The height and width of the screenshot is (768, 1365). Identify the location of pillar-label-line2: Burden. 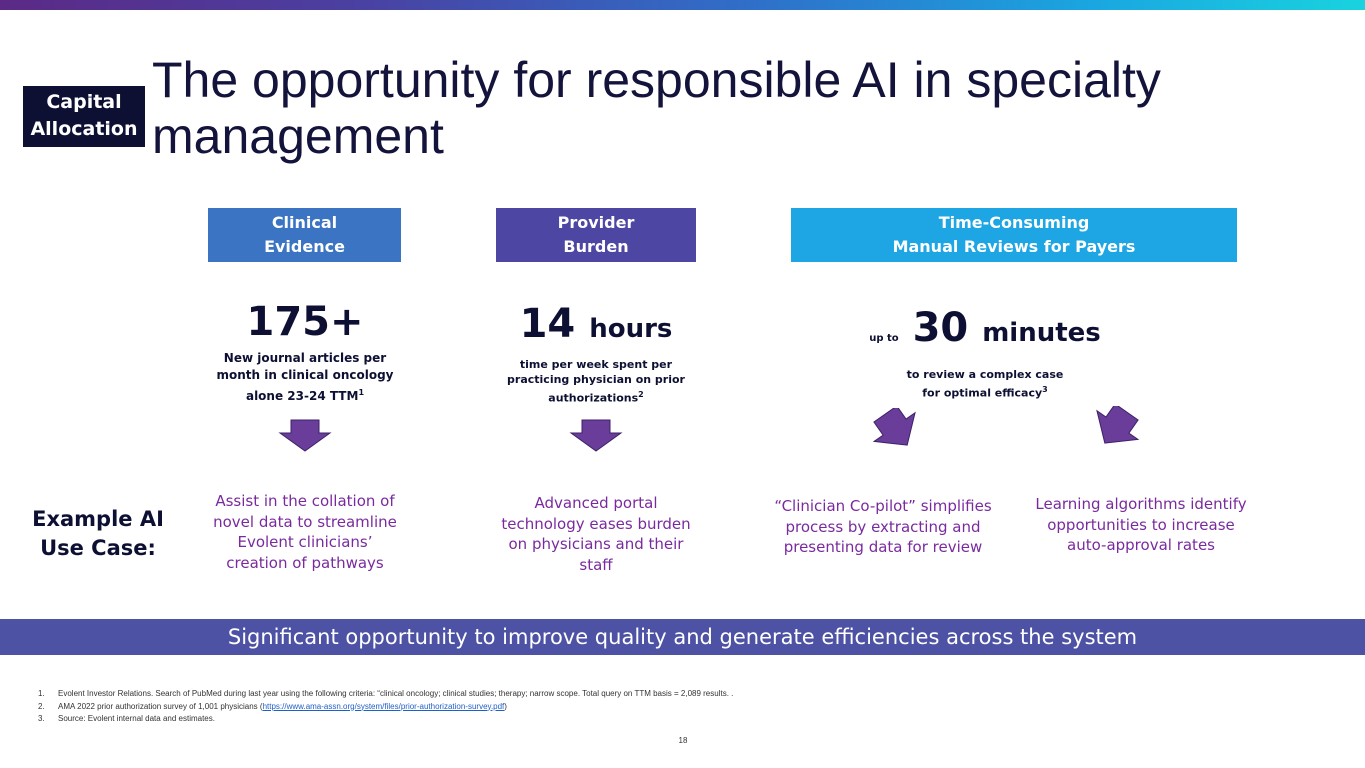
(596, 246).